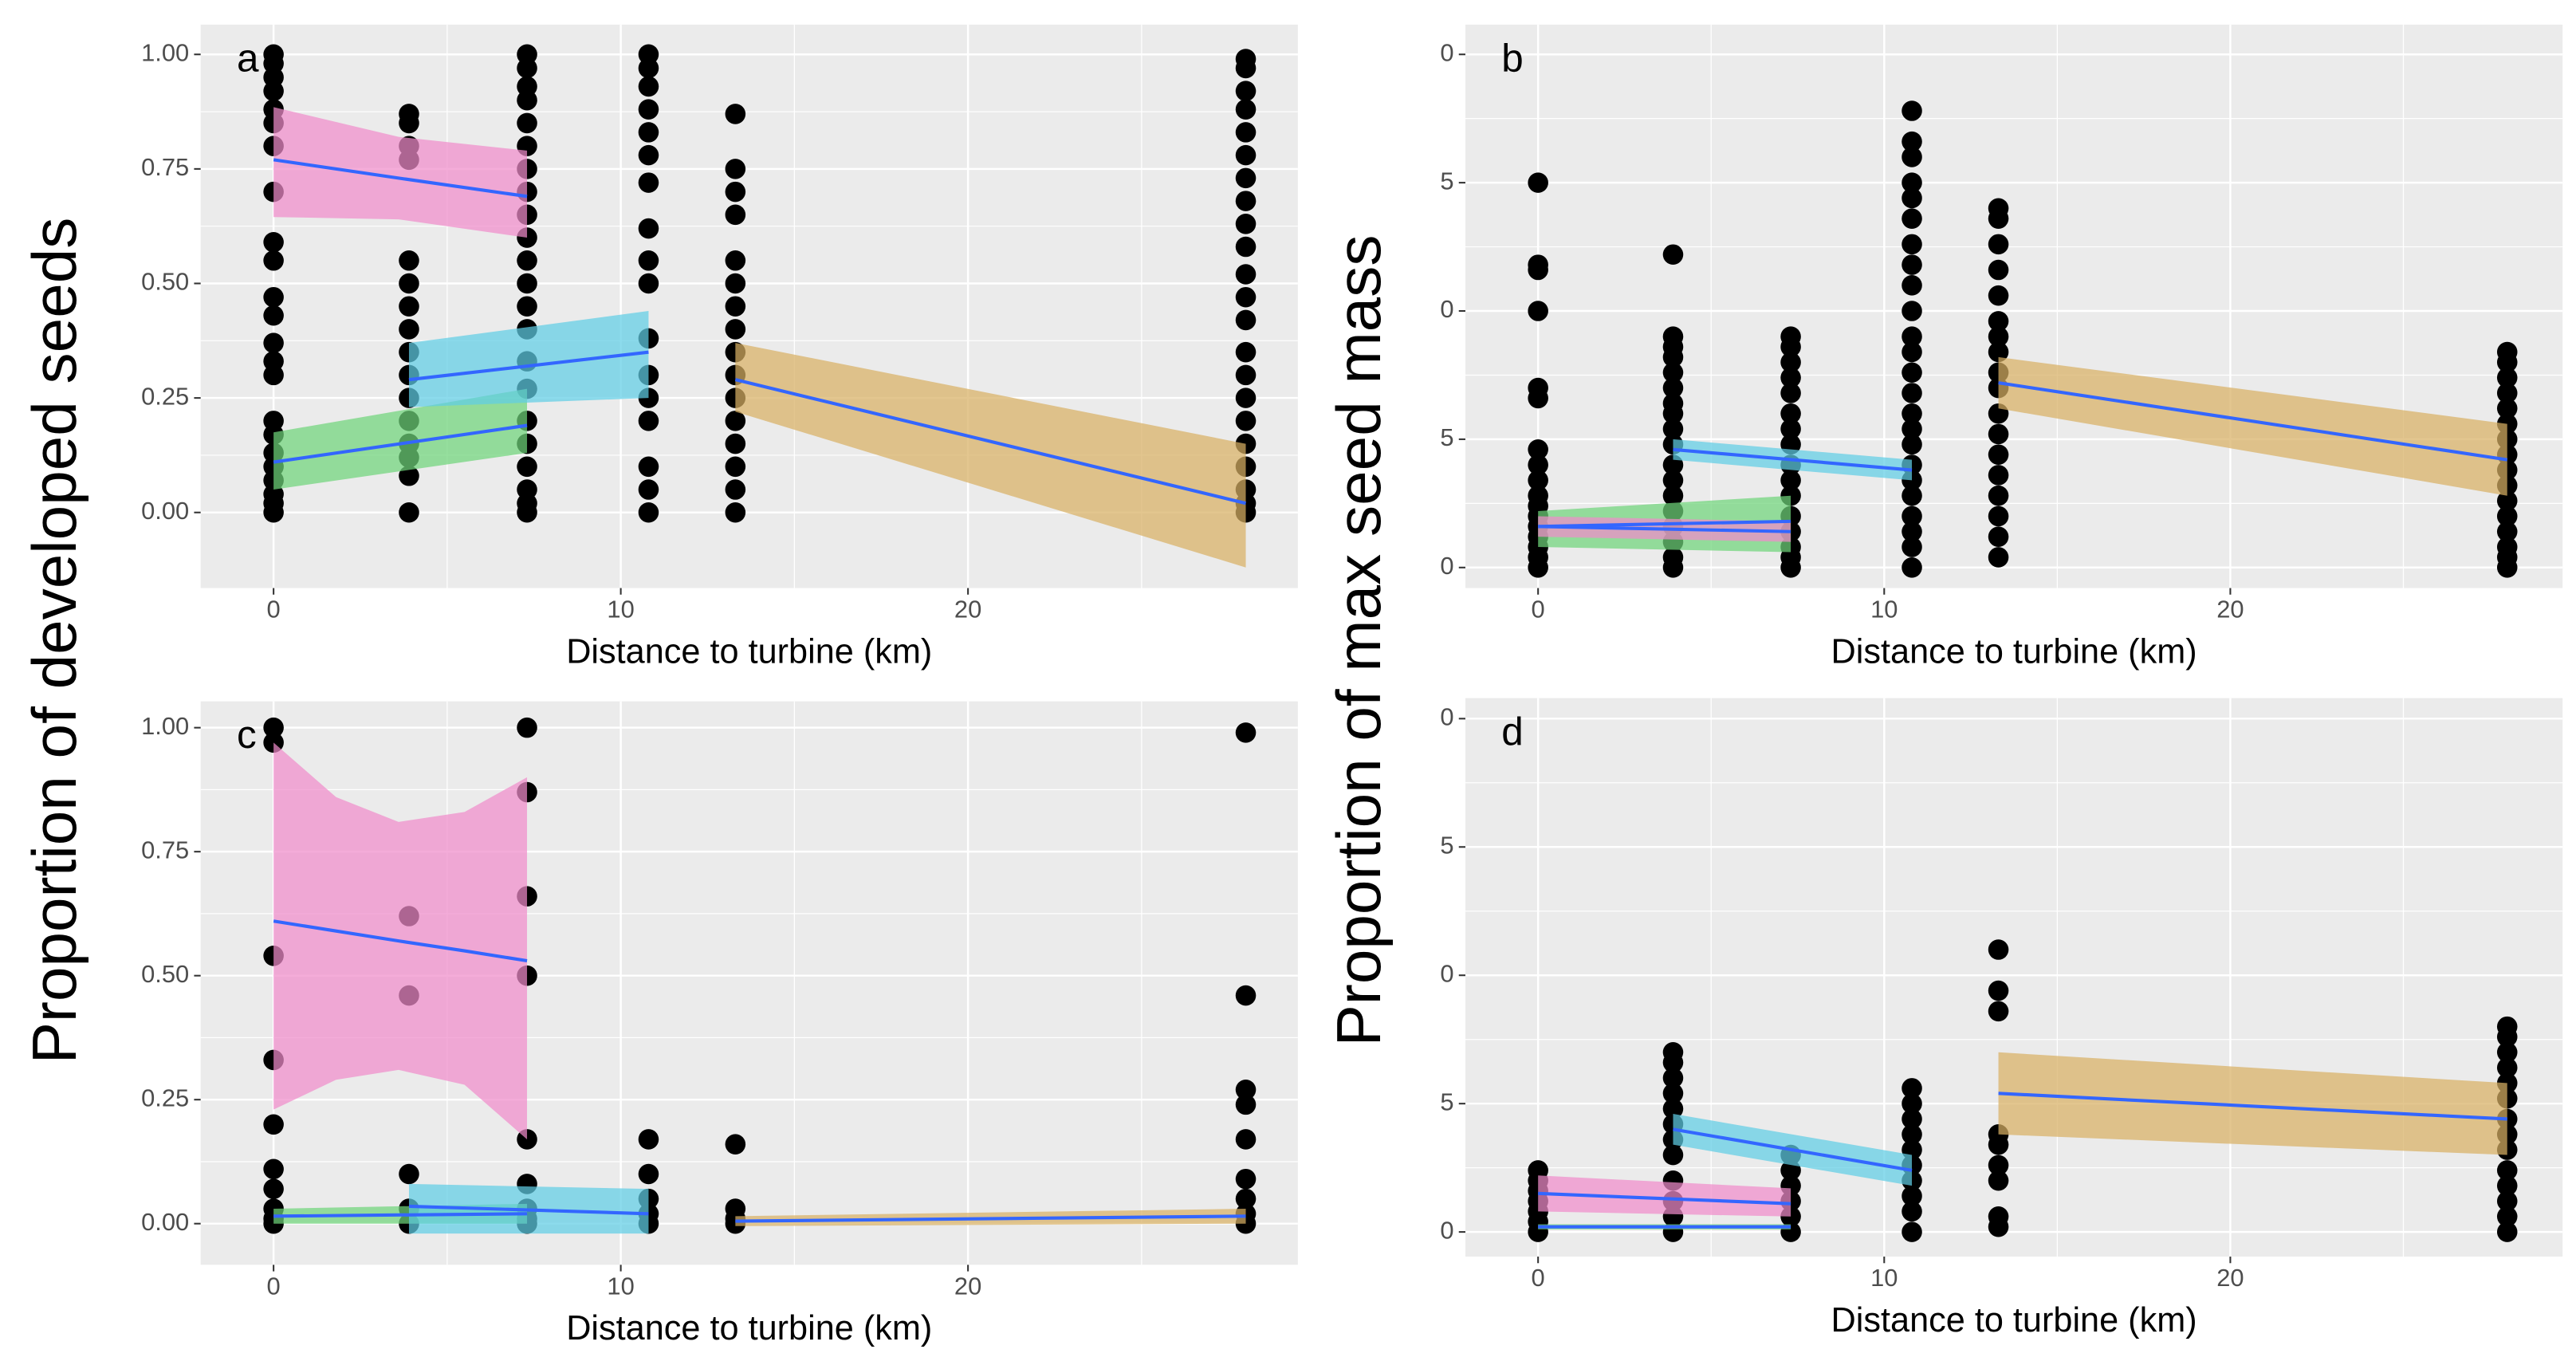 This screenshot has height=1365, width=2576. Describe the element at coordinates (165, 726) in the screenshot. I see `y-tick-label: 1.00` at that location.